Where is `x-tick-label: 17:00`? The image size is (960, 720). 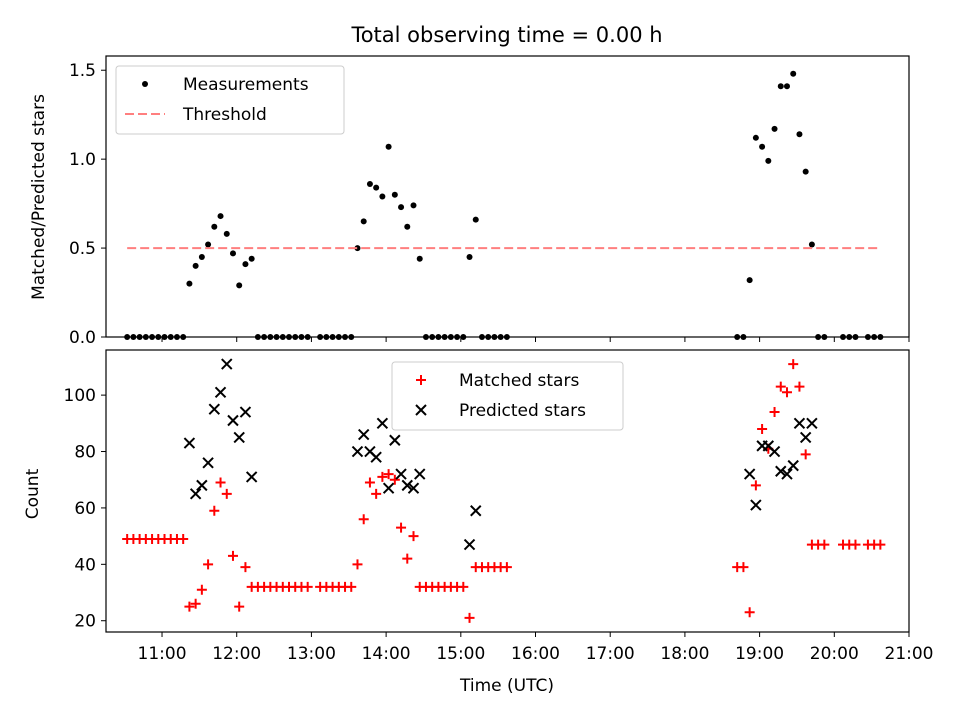
x-tick-label: 17:00 is located at coordinates (610, 654).